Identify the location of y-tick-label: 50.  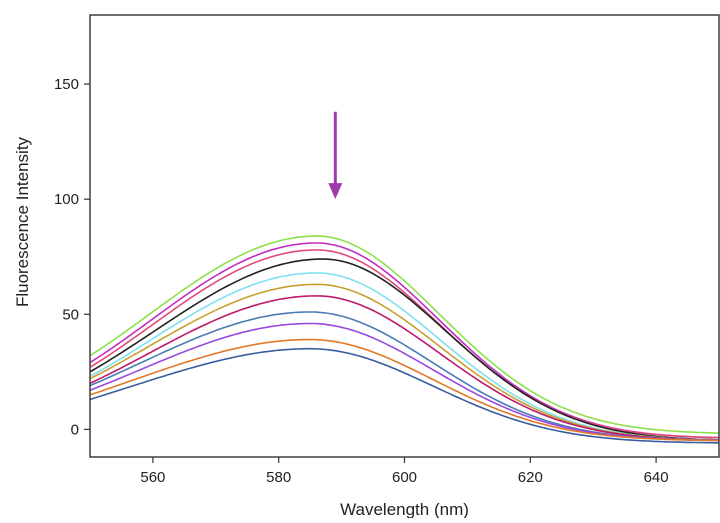
(70, 314).